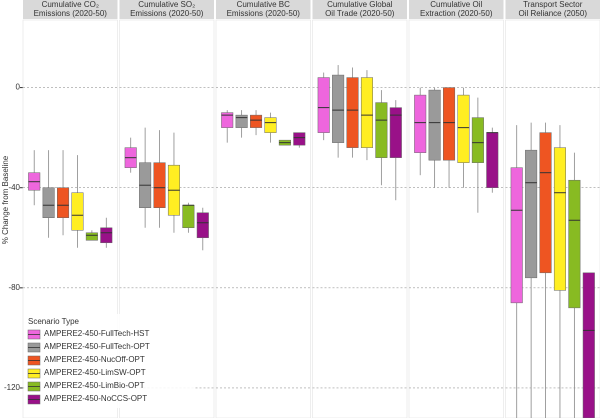  What do you see at coordinates (360, 4) in the screenshot?
I see `panel-title: Cumulative Global` at bounding box center [360, 4].